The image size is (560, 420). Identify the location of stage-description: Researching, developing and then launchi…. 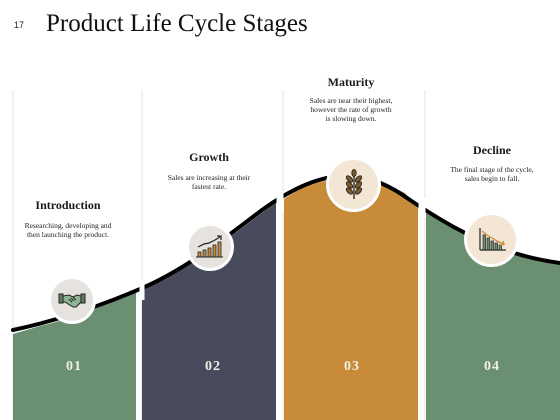
(68, 230).